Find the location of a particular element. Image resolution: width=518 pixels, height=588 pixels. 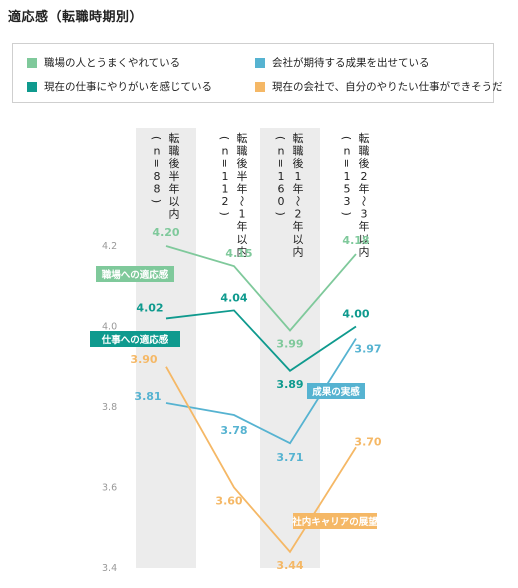

data-label: 4.18 is located at coordinates (355, 240).